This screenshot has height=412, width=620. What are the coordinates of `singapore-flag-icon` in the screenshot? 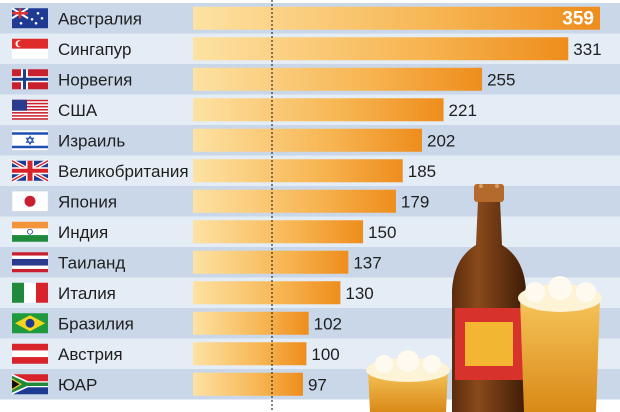 It's located at (30, 48).